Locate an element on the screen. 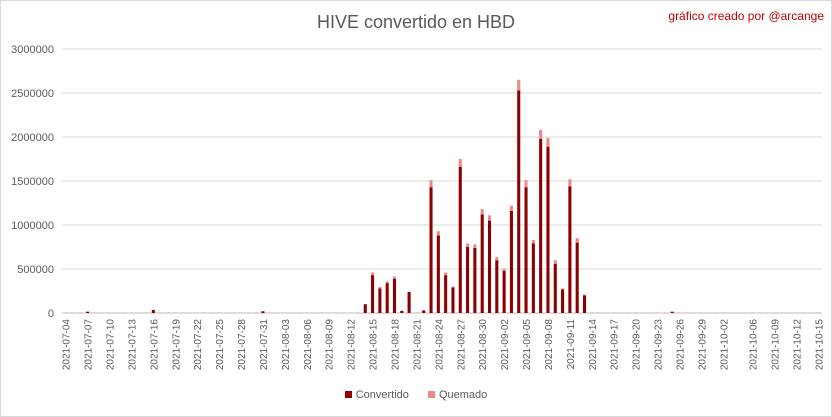 This screenshot has height=417, width=832. x-tick-label: 2021-10-02 is located at coordinates (724, 345).